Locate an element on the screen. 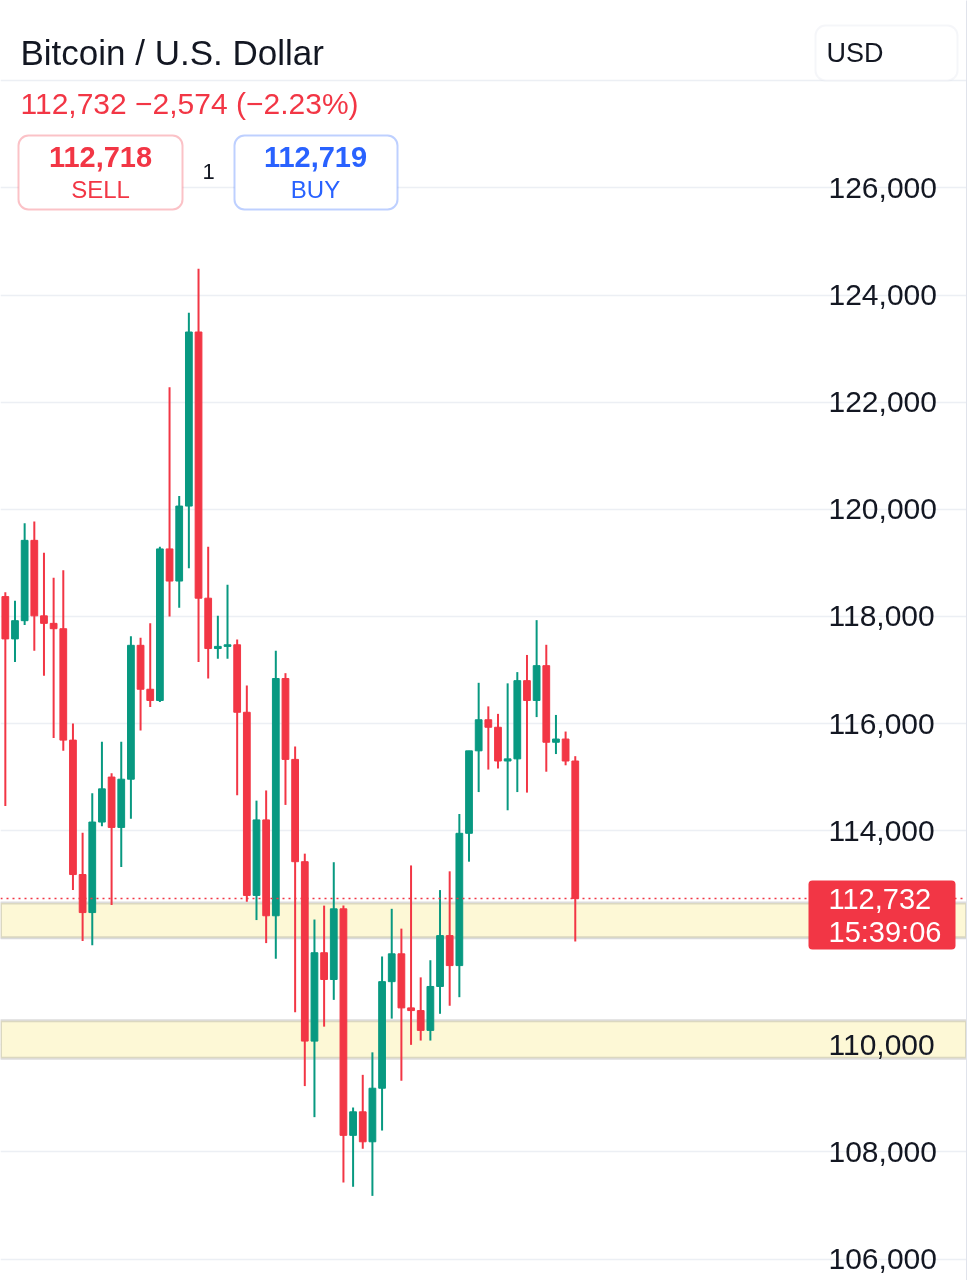 The image size is (967, 1280). text: Bitcoin / U.S. Dollar is located at coordinates (172, 52).